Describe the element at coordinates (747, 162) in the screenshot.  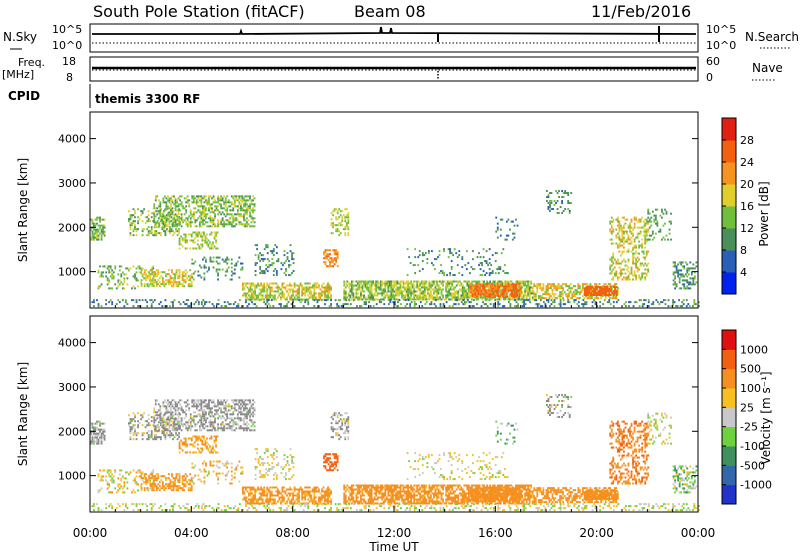
I see `colorbar-tick-label: 24` at that location.